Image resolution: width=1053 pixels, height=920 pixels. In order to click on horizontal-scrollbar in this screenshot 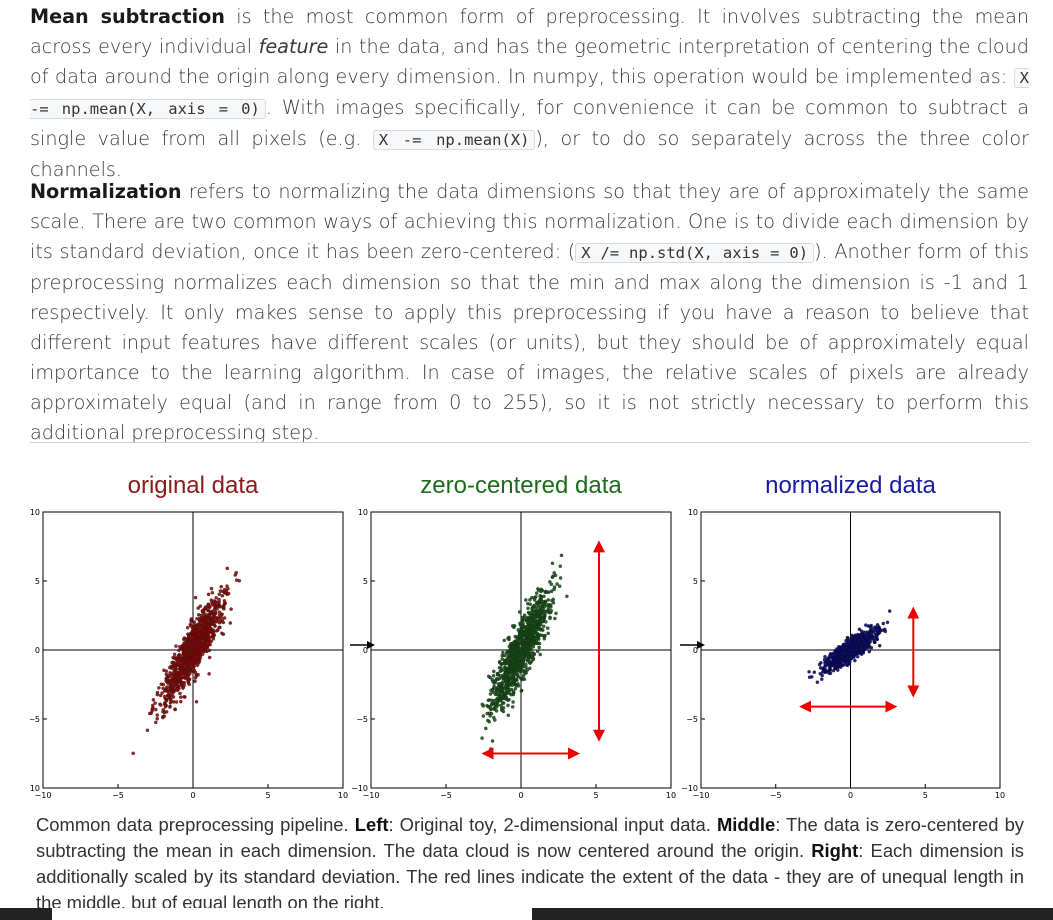, I will do `click(526, 914)`.